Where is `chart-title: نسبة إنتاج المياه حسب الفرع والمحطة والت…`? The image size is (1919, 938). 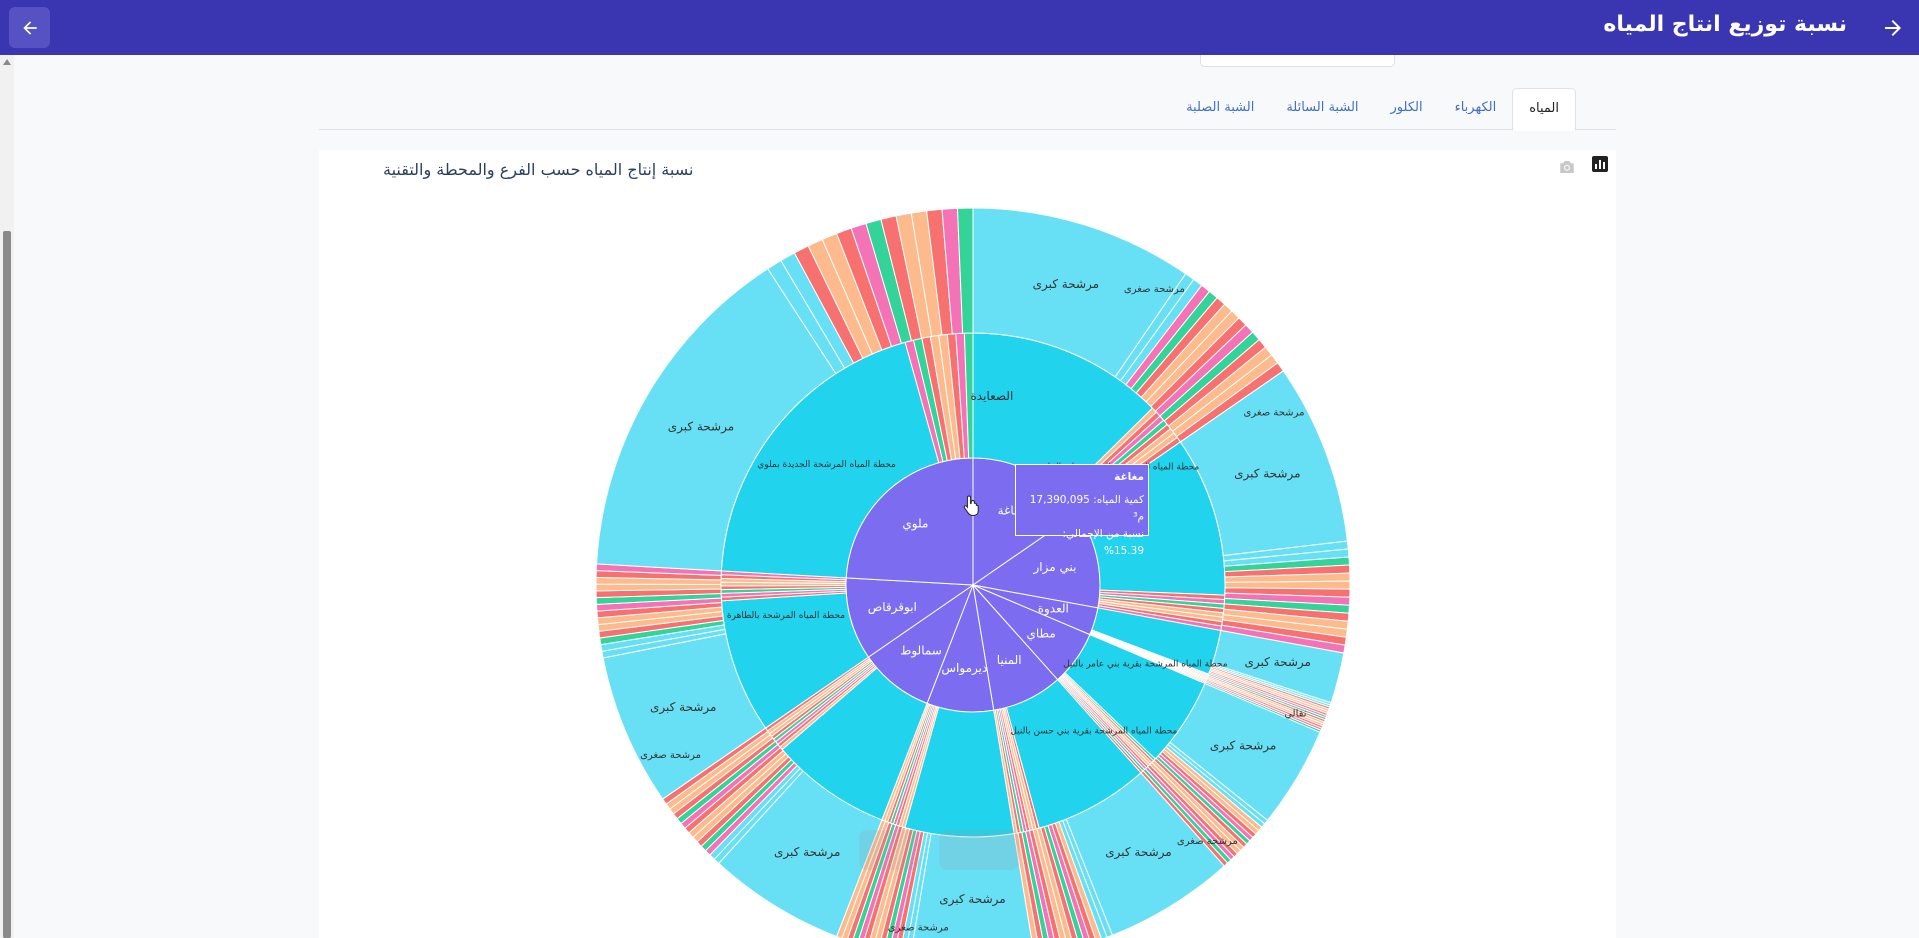
chart-title: نسبة إنتاج المياه حسب الفرع والمحطة والت… is located at coordinates (538, 169).